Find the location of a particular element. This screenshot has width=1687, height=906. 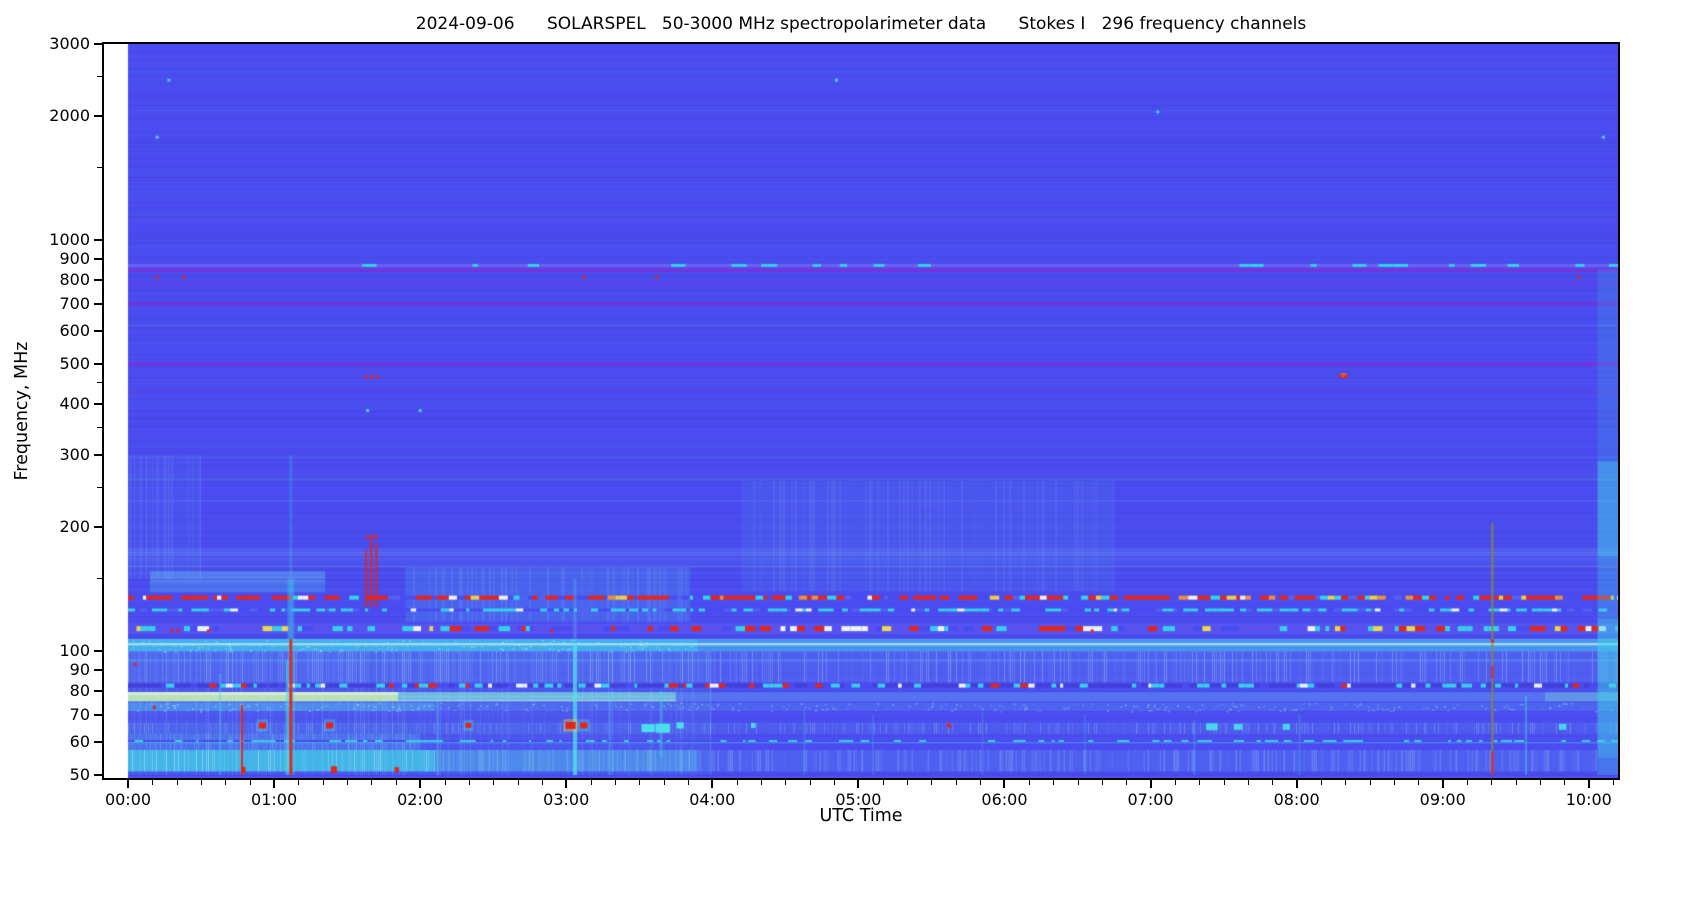

y-tick-label: 600 is located at coordinates (74, 331).